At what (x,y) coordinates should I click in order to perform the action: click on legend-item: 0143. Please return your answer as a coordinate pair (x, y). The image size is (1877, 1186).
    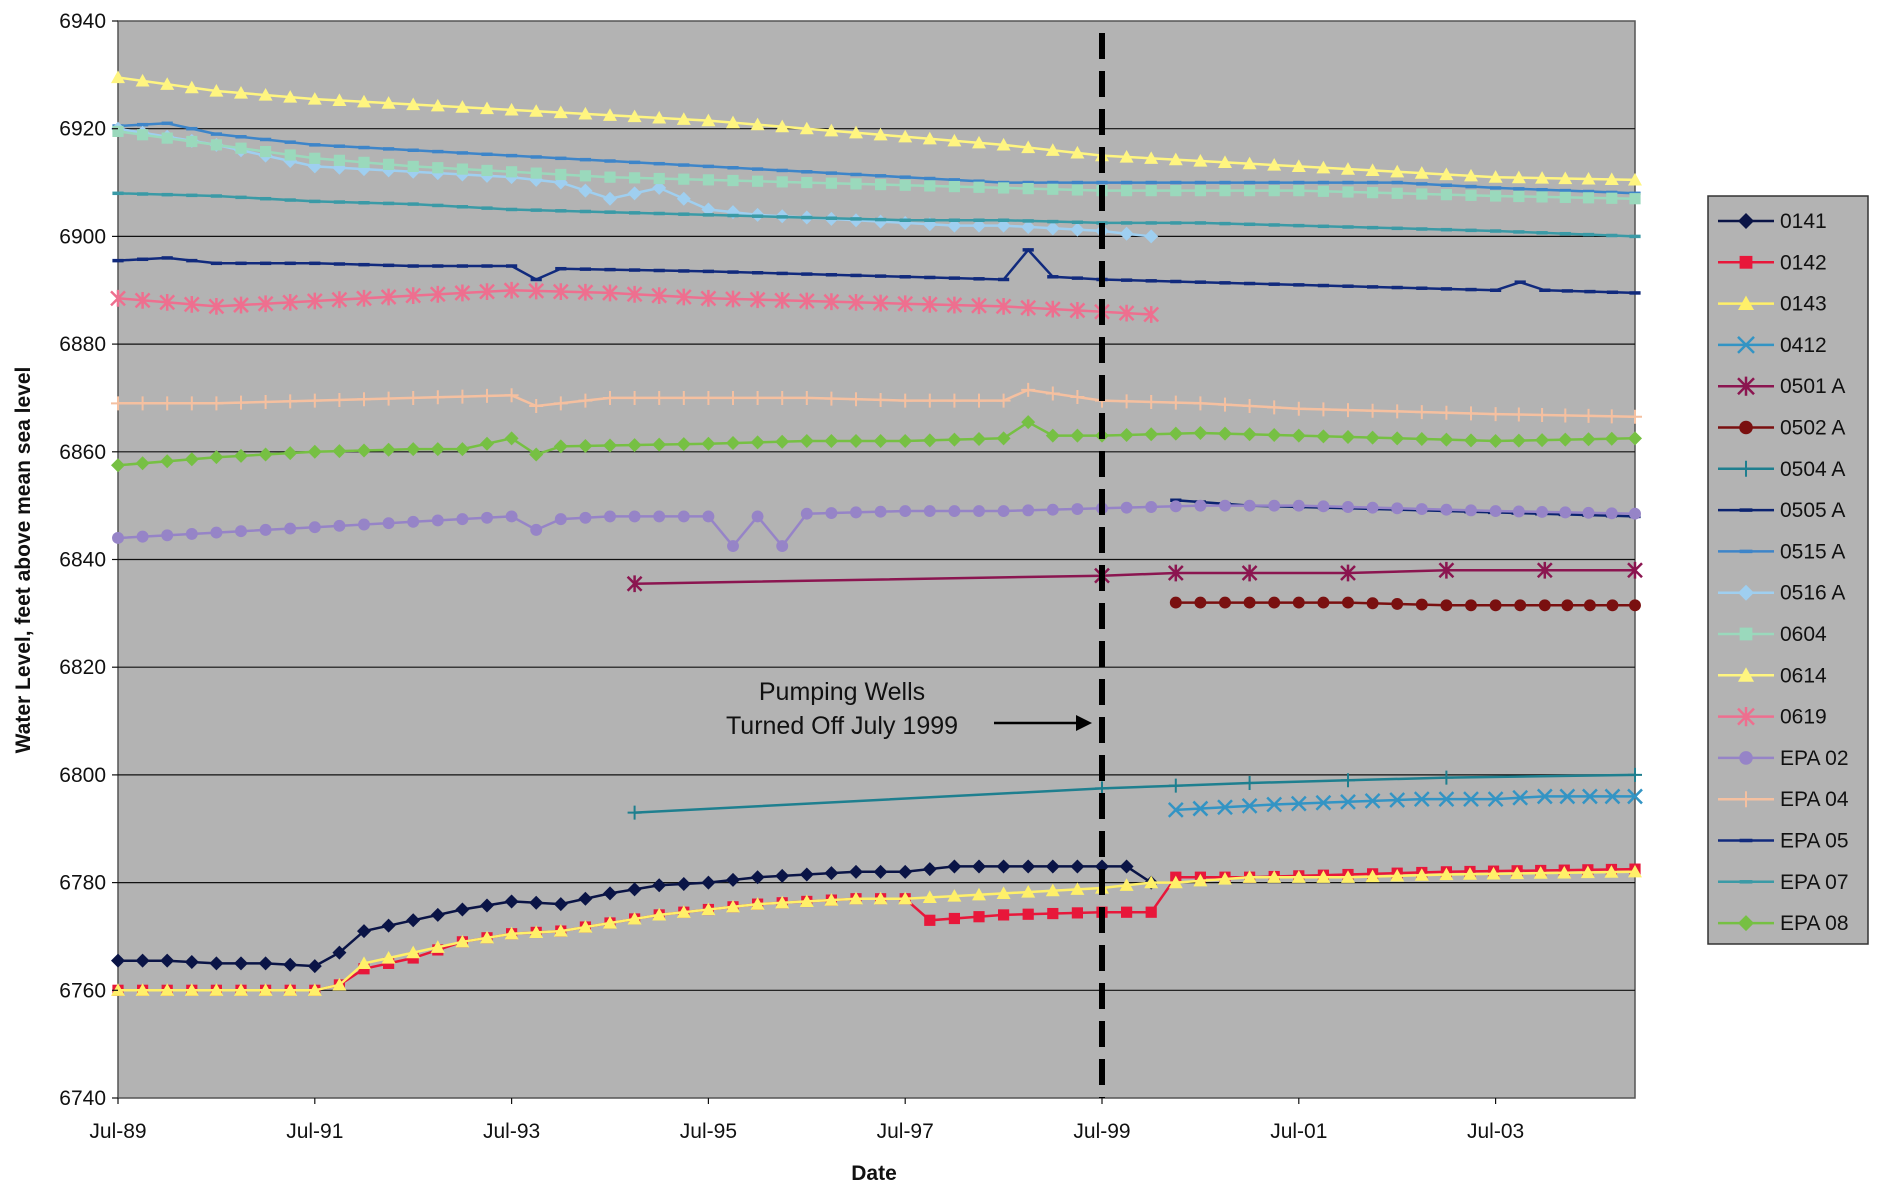
    Looking at the image, I should click on (1772, 304).